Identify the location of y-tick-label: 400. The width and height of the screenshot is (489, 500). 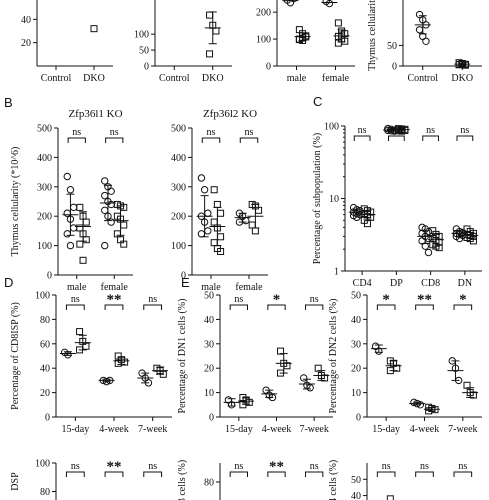
(44, 158).